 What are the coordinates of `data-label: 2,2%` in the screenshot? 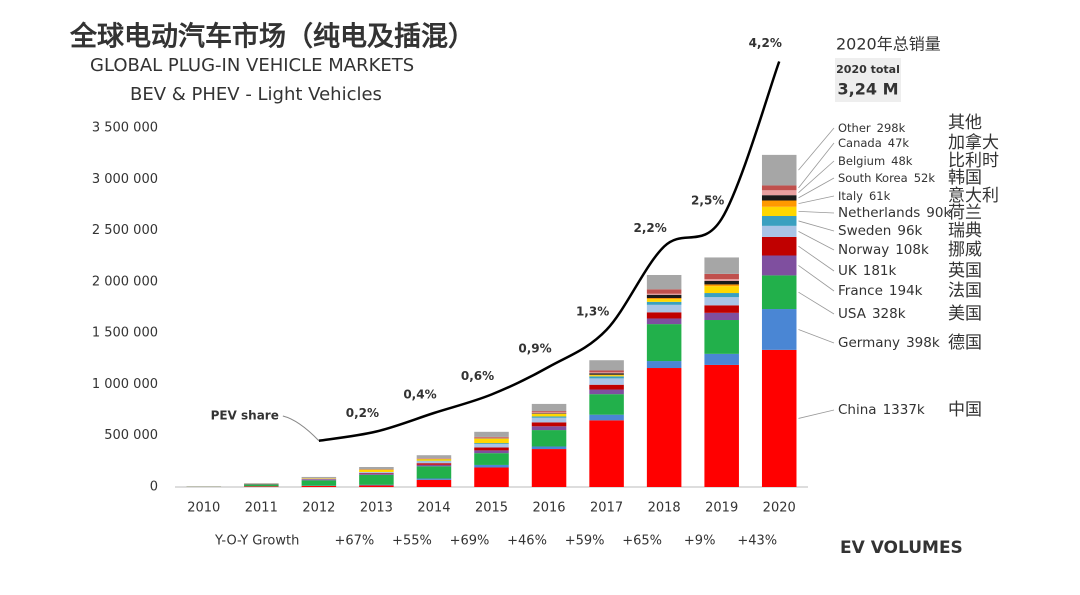 It's located at (649, 228).